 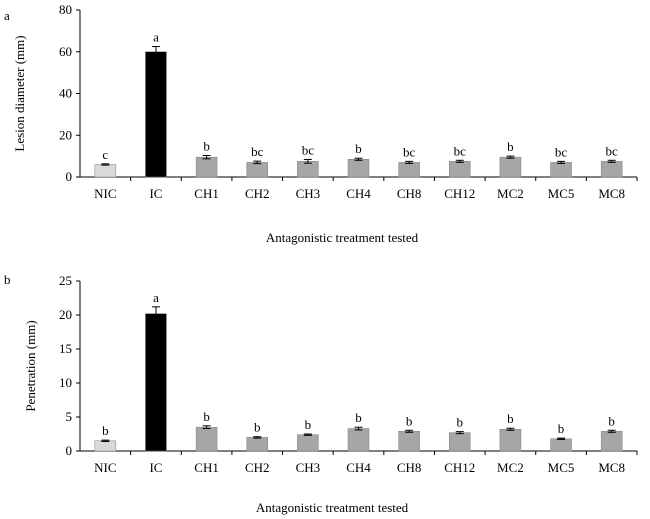 What do you see at coordinates (65, 51) in the screenshot?
I see `y-tick-label: 60` at bounding box center [65, 51].